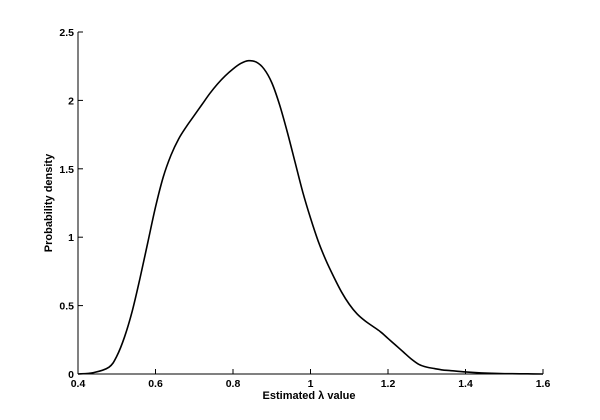 This screenshot has height=420, width=600. Describe the element at coordinates (66, 33) in the screenshot. I see `y-tick-label: 2.5` at that location.